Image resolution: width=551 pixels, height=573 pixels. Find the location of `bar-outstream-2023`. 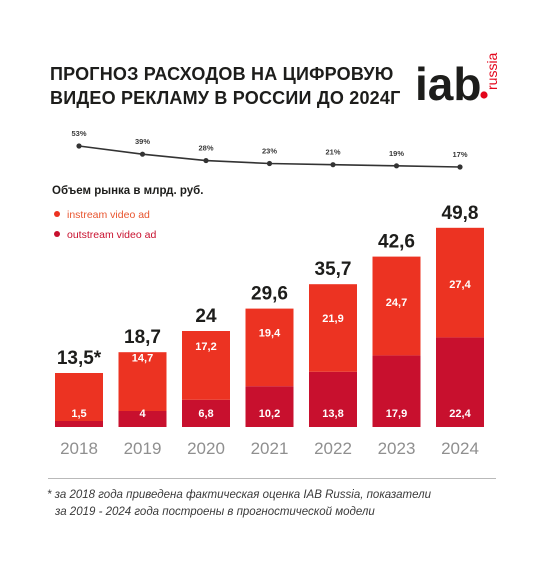

bar-outstream-2023 is located at coordinates (396, 391).